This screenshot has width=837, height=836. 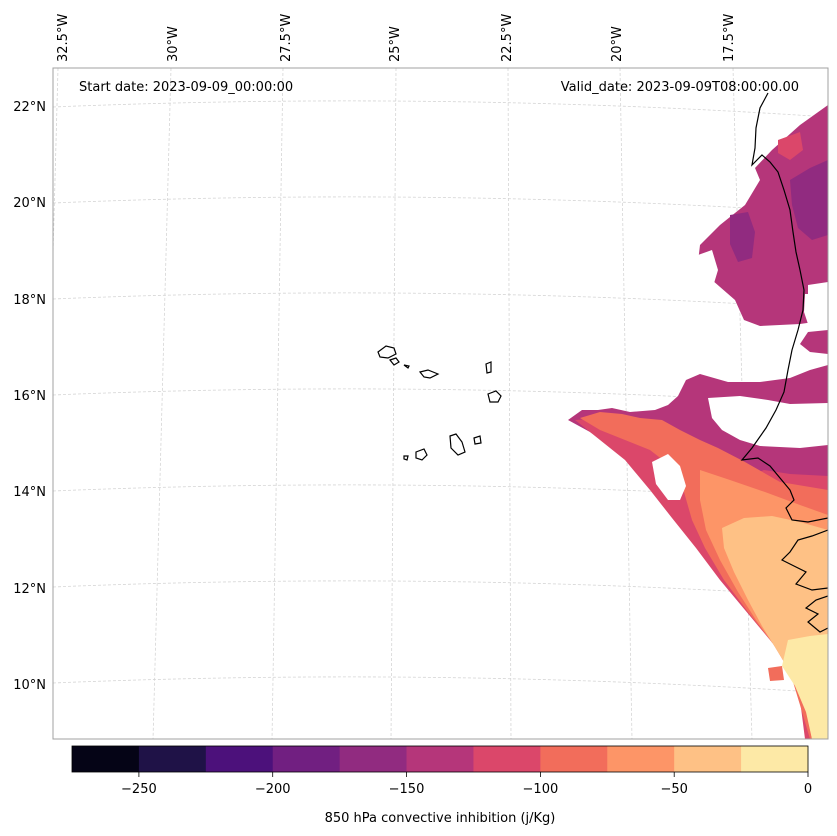 I want to click on lon-label-32.5w: 32.5°W, so click(x=63, y=38).